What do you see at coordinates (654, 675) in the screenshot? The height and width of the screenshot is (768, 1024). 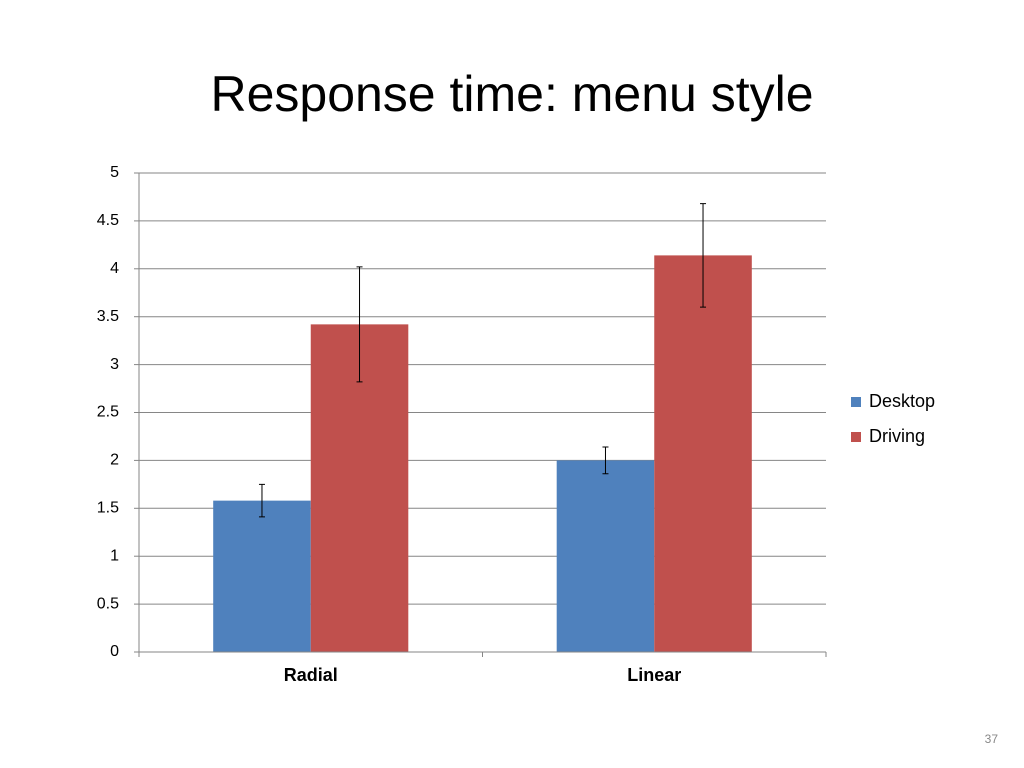 I see `x-tick-label: Linear` at bounding box center [654, 675].